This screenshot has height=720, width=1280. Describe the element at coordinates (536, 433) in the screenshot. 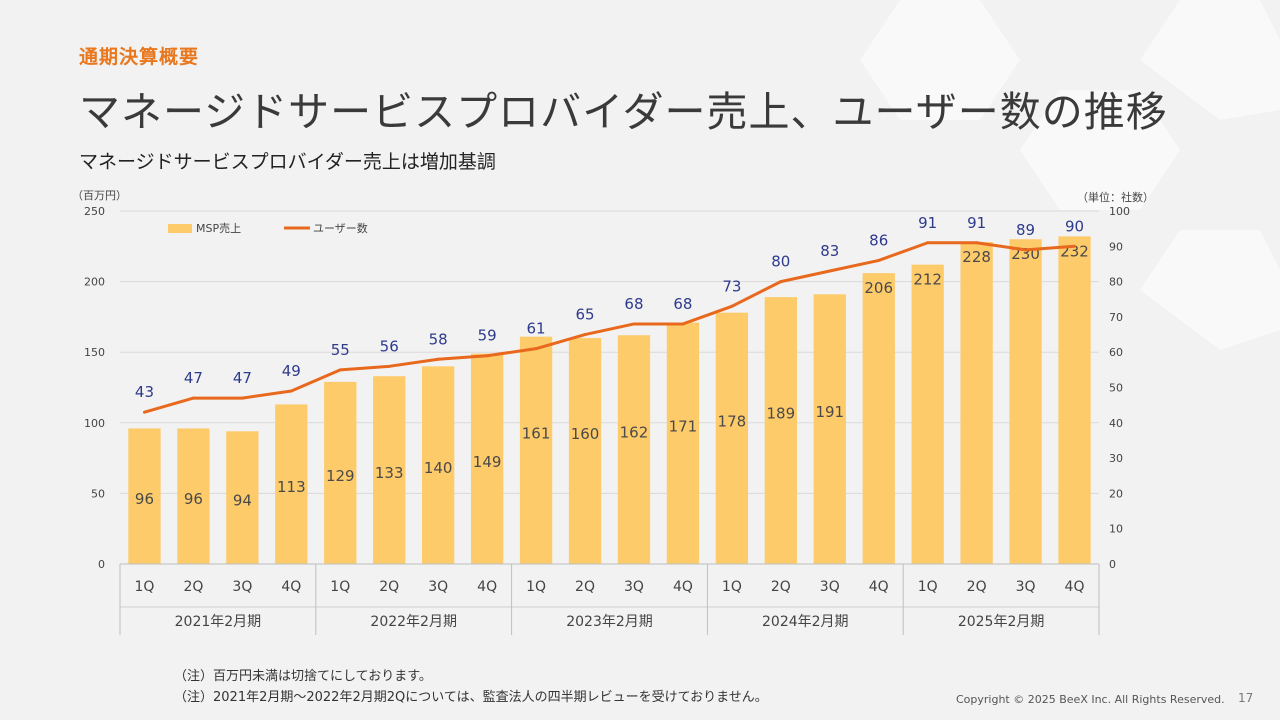

I see `bar-value-label: 161` at that location.